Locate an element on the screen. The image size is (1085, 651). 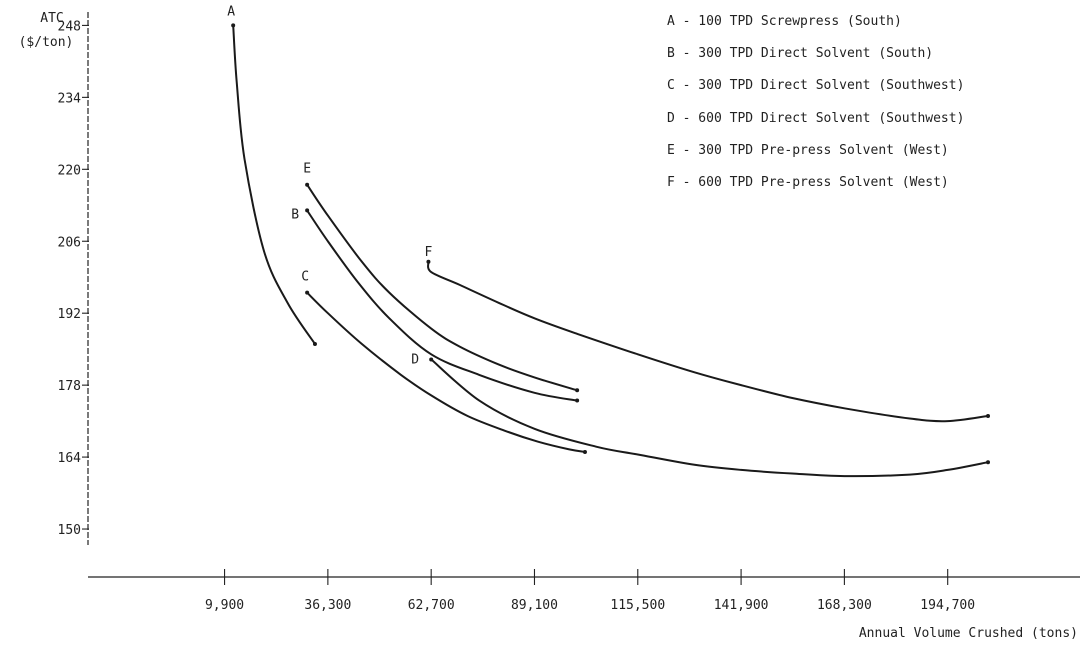
curve-label-c: C is located at coordinates (305, 277).